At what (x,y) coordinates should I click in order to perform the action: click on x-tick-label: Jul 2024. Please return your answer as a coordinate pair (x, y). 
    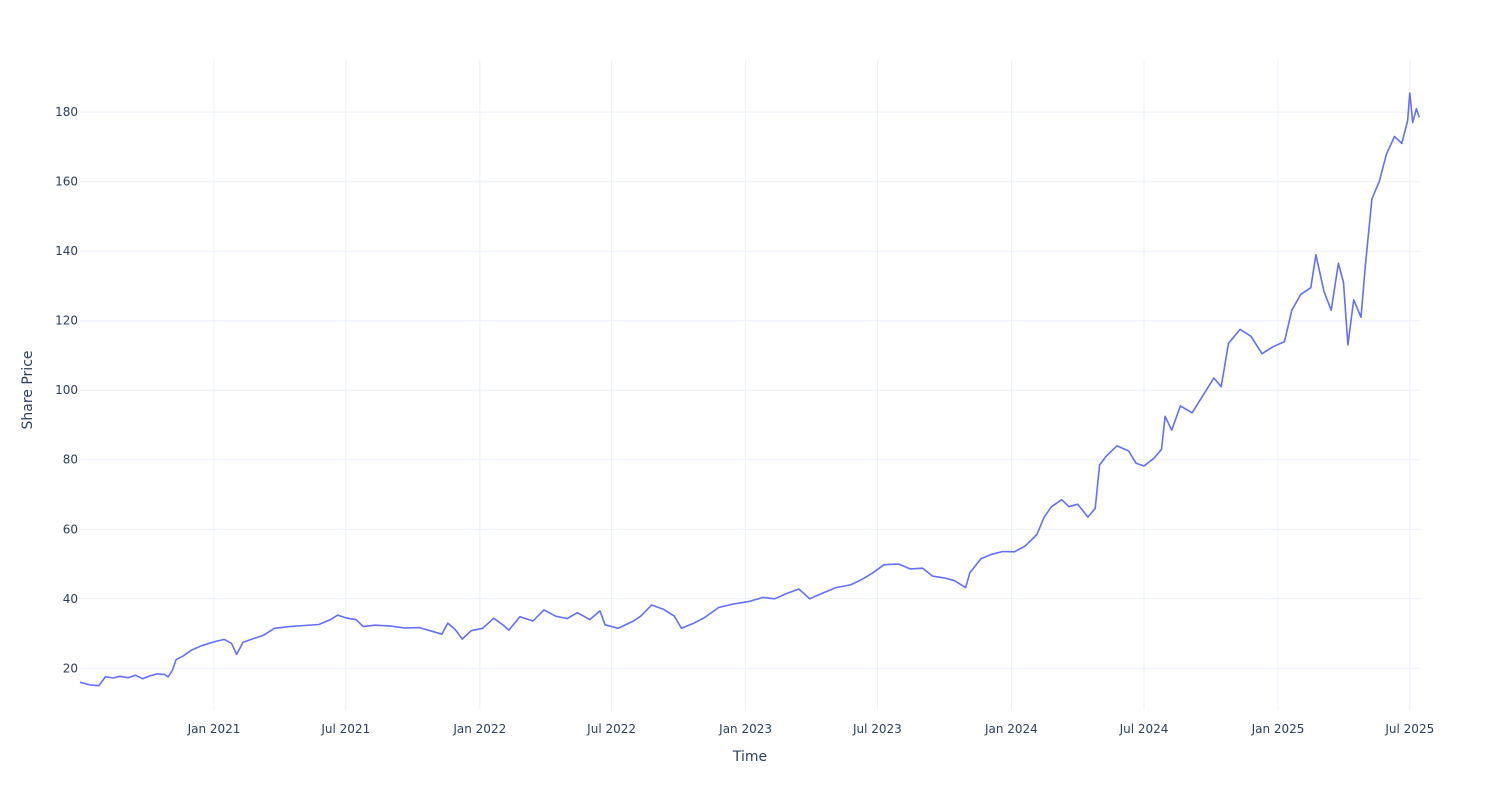
    Looking at the image, I should click on (1144, 729).